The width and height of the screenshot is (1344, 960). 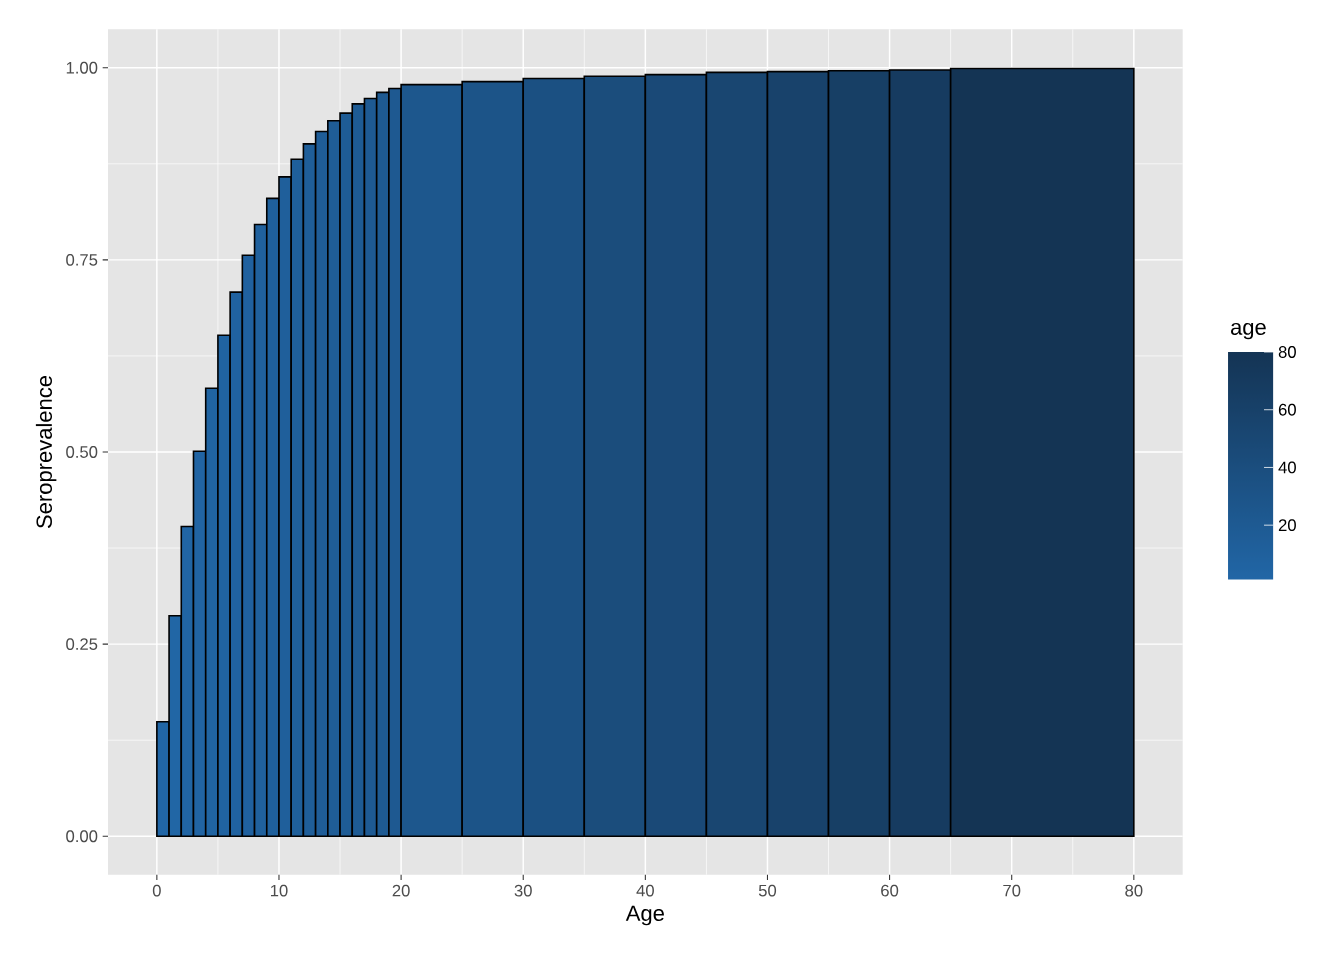 What do you see at coordinates (82, 452) in the screenshot?
I see `y-tick-label: 0.50` at bounding box center [82, 452].